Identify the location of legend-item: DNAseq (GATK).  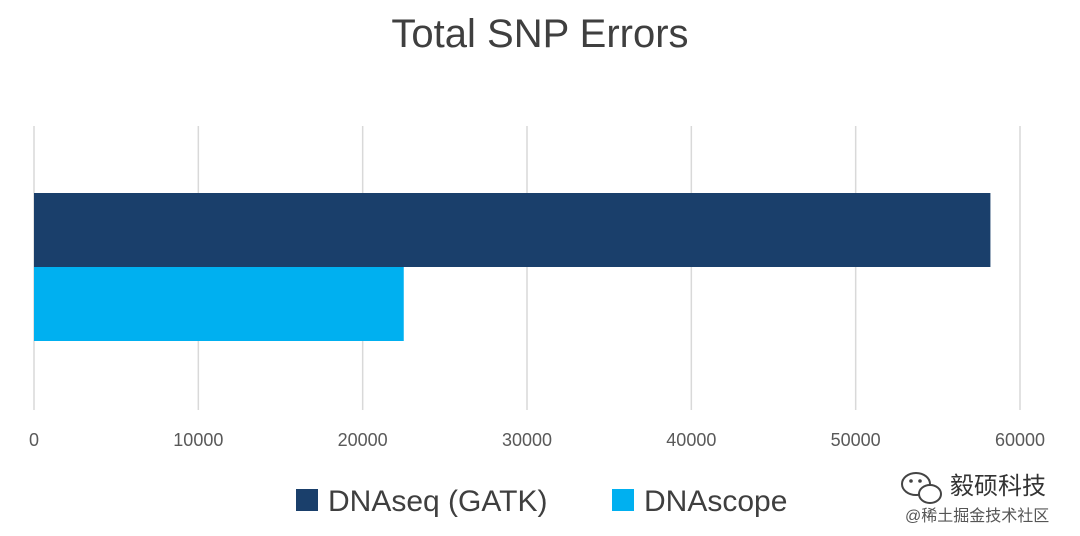
(421, 501).